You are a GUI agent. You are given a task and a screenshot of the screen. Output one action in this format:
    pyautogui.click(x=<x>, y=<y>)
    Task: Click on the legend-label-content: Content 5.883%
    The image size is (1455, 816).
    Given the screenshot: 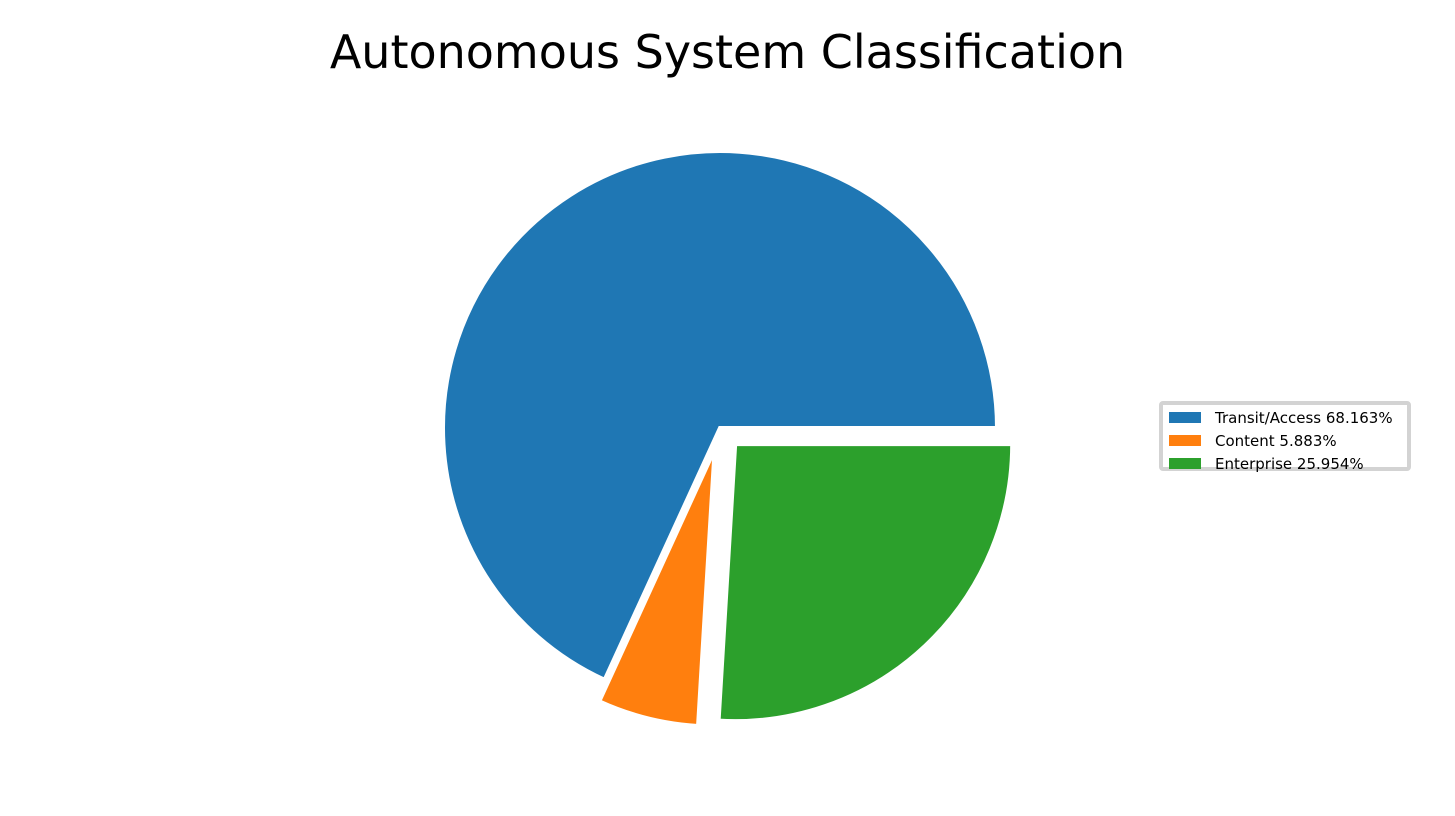 What is the action you would take?
    pyautogui.click(x=1276, y=440)
    